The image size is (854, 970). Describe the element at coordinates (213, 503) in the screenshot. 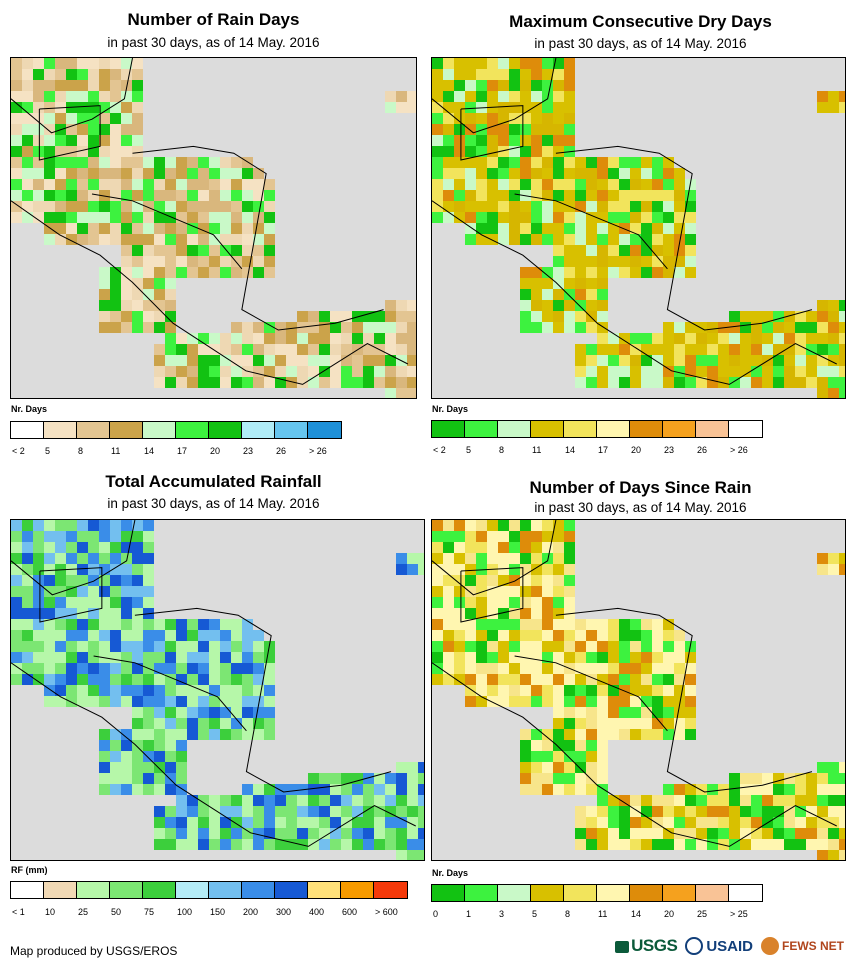

I see `panel-subtitle: in past 30 days, as of 14 May. 2016` at that location.